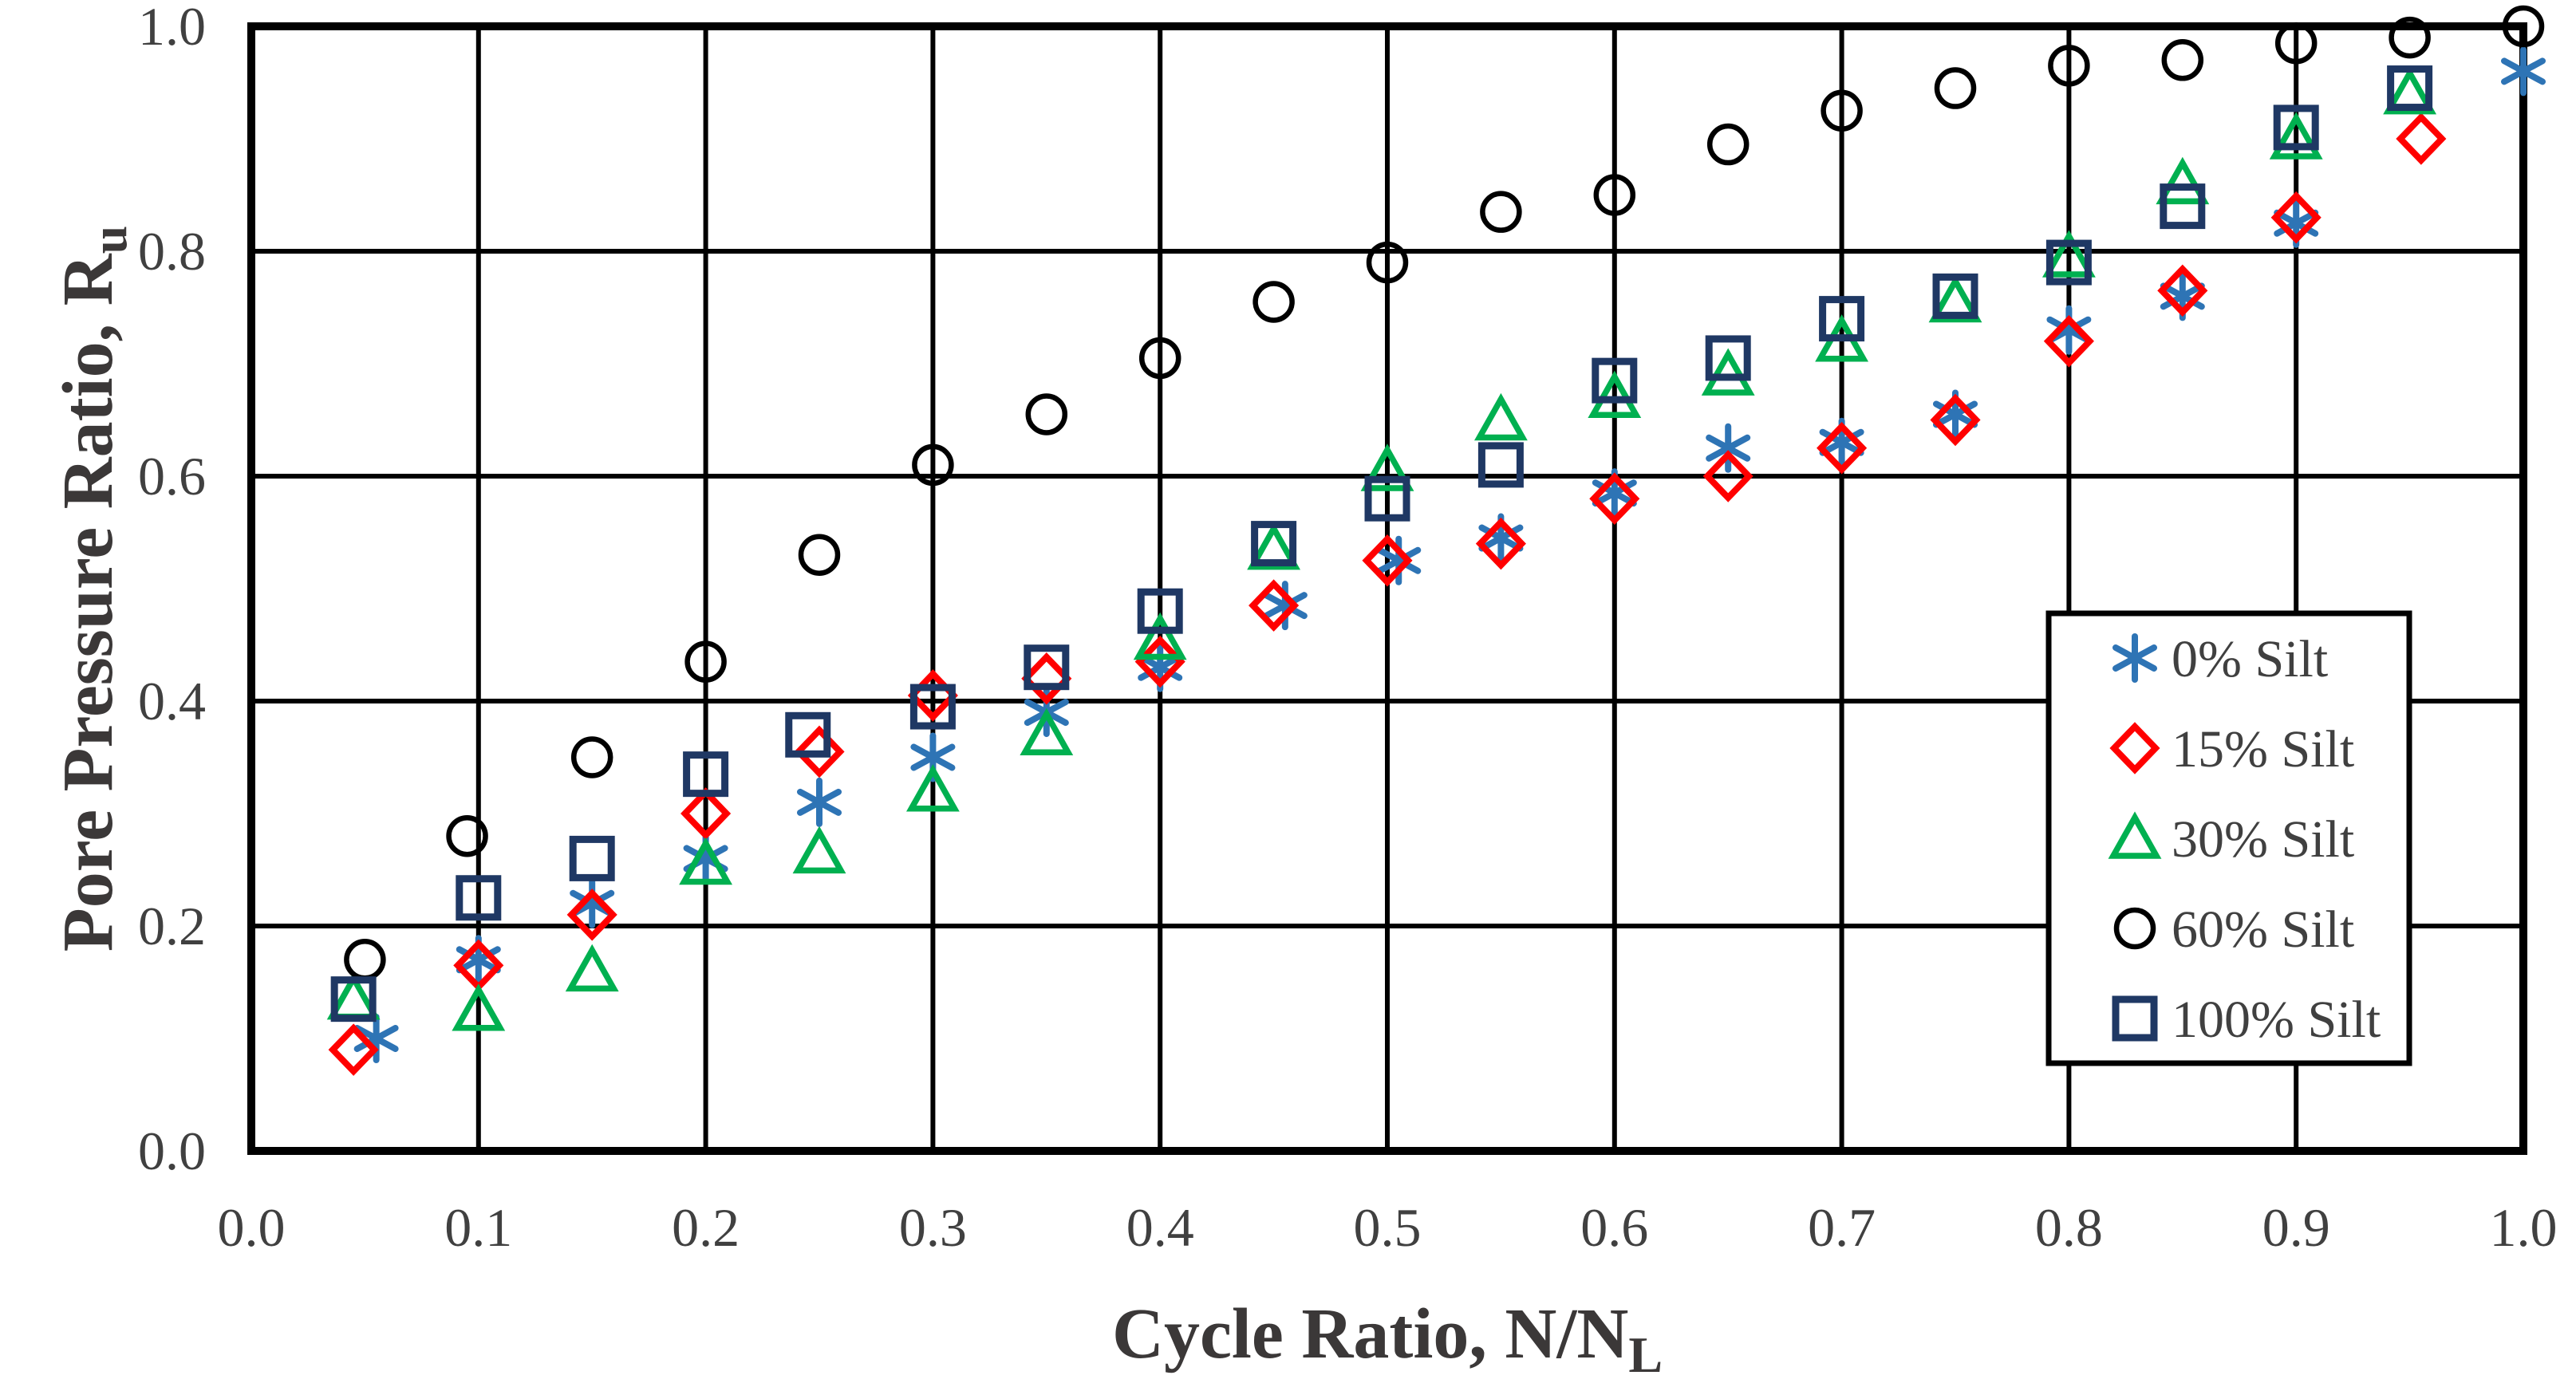 The width and height of the screenshot is (2576, 1391). I want to click on legend: 0% Silt 15% Silt 30% Silt 60% Silt 100% Silt, so click(2228, 838).